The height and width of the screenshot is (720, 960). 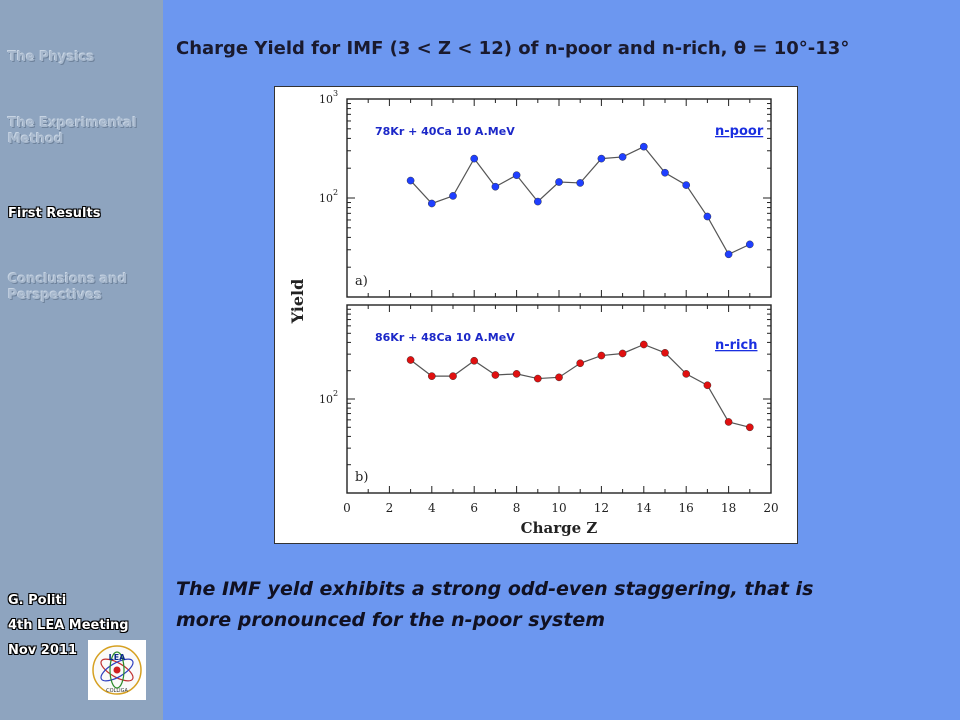 What do you see at coordinates (474, 508) in the screenshot?
I see `x-tick-label: 6` at bounding box center [474, 508].